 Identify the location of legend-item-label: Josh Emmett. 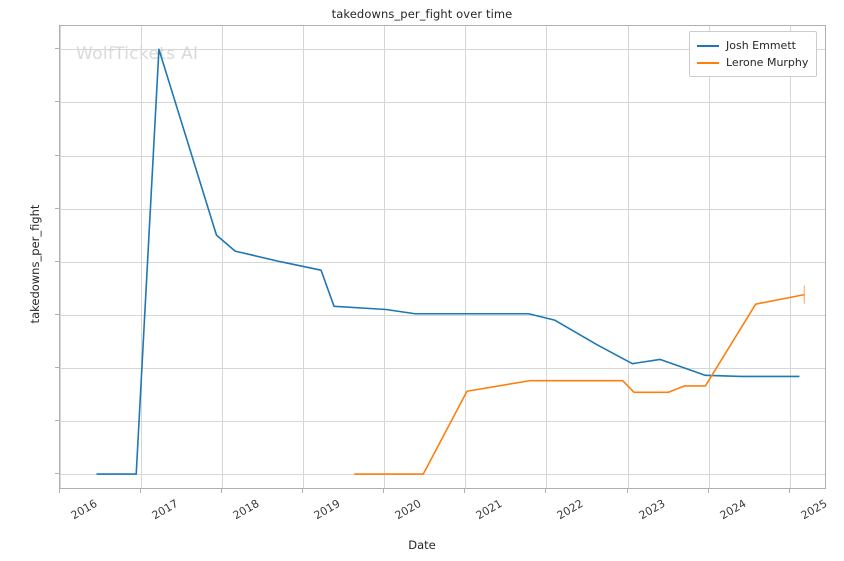
(761, 45).